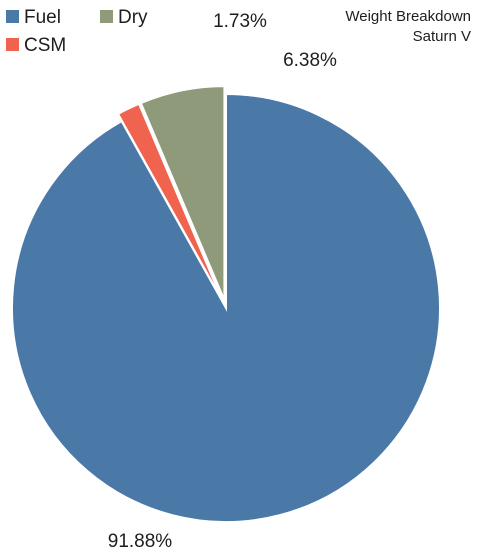 This screenshot has width=482, height=552. Describe the element at coordinates (12, 44) in the screenshot. I see `legend-swatch-csm` at that location.